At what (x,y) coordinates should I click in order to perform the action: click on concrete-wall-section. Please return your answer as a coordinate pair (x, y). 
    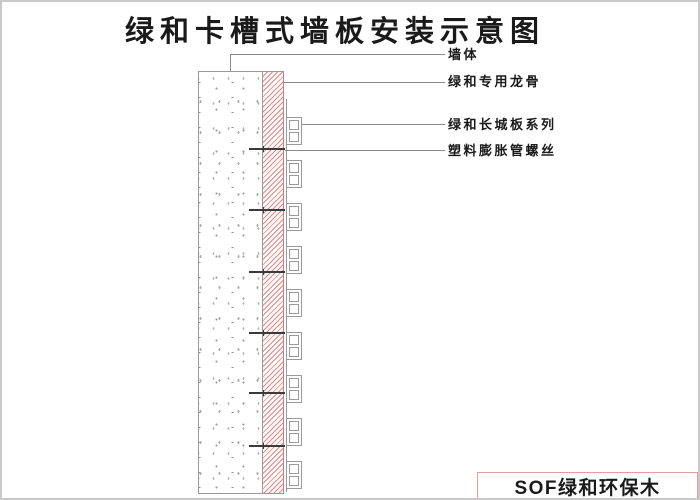
    Looking at the image, I should click on (230, 282).